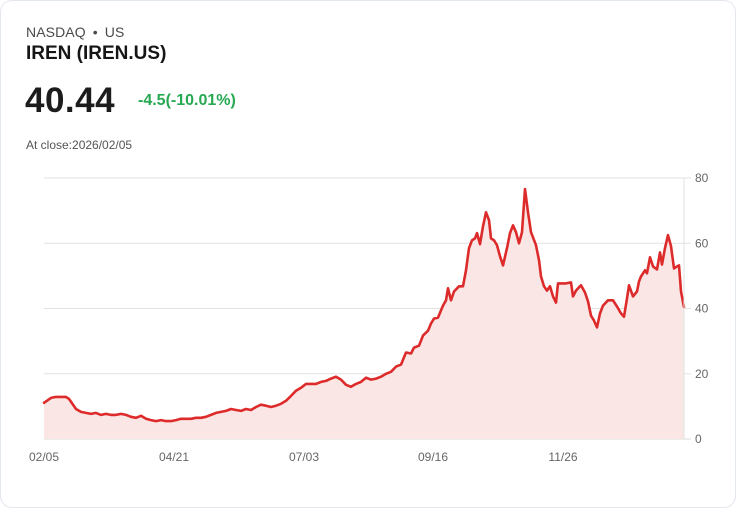 The height and width of the screenshot is (509, 736). I want to click on y-tick-label: 60, so click(702, 243).